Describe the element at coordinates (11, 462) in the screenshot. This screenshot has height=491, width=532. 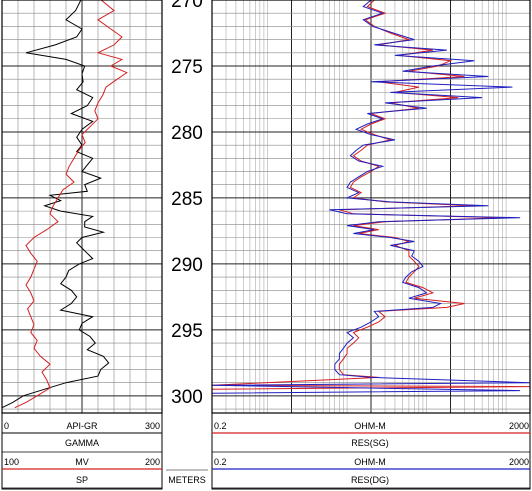
I see `sp-scale-min: 100` at that location.